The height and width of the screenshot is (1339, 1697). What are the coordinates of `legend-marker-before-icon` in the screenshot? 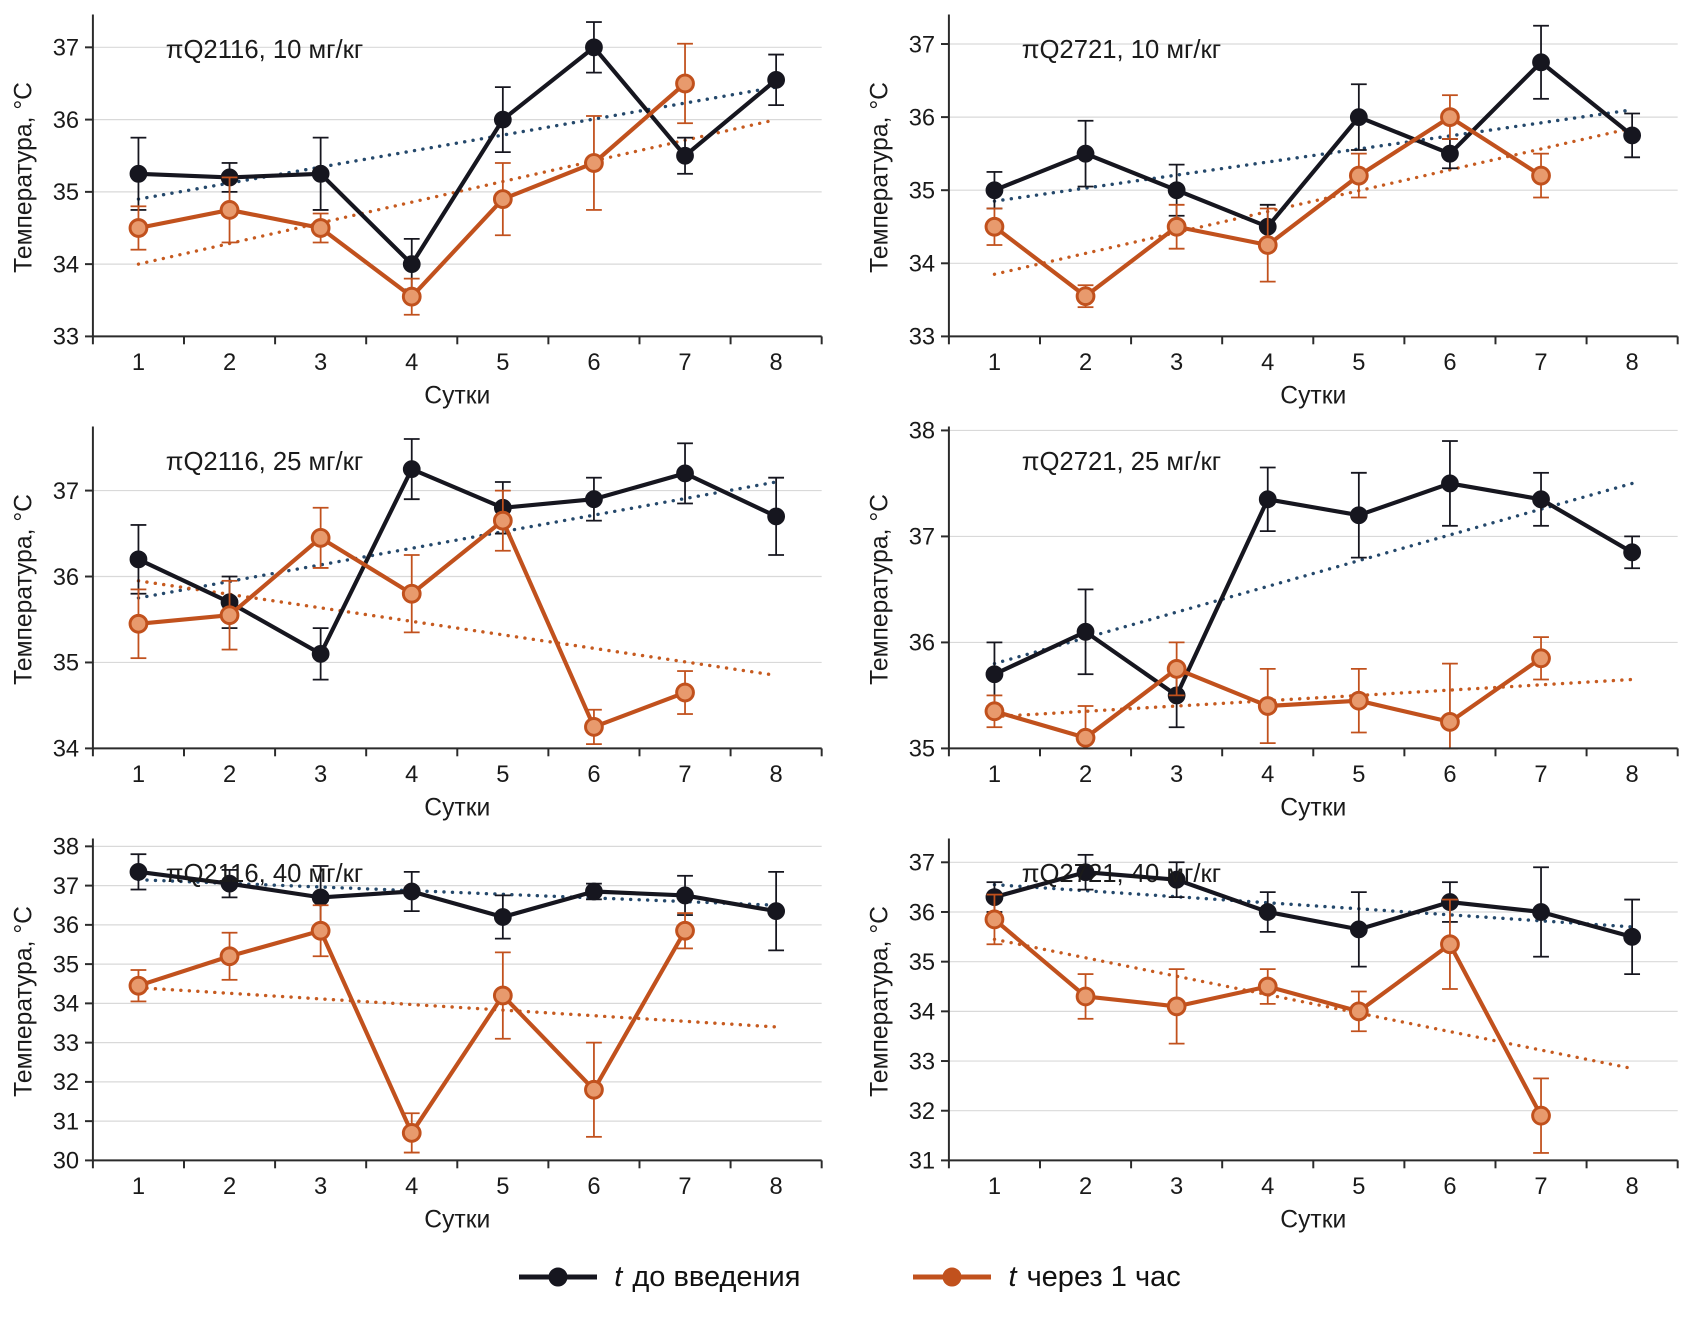 It's located at (558, 1277).